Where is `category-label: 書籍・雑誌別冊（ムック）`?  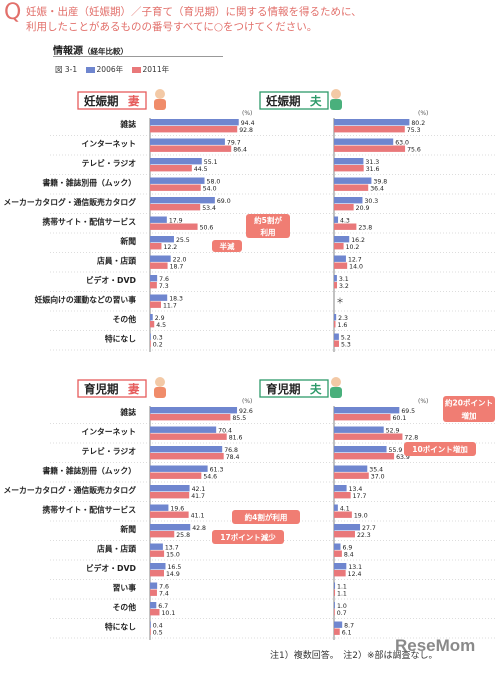
category-label: 書籍・雑誌別冊（ムック） is located at coordinates (89, 183).